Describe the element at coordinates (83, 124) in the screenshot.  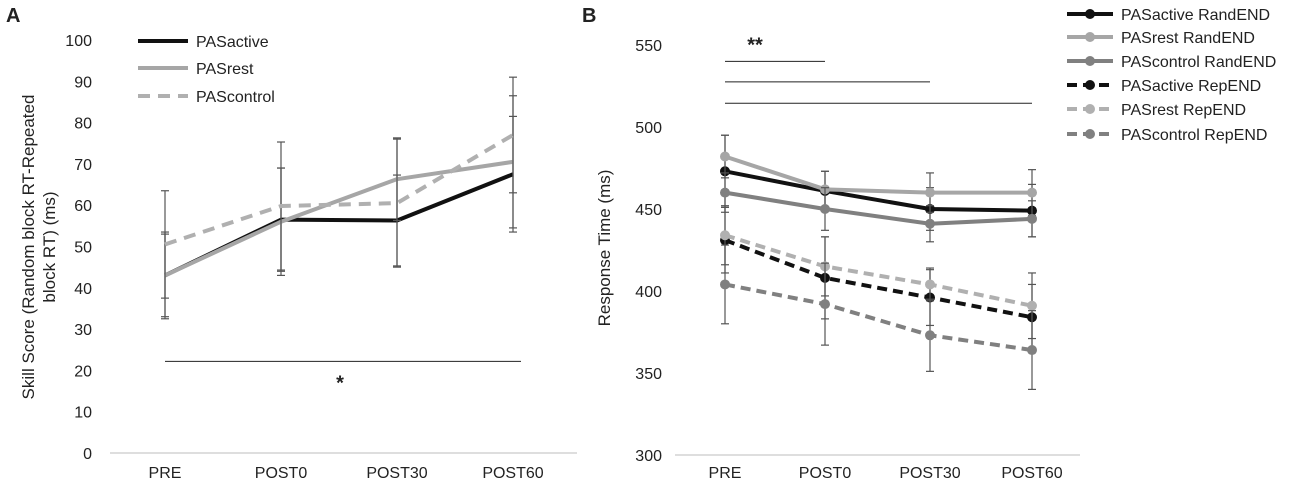
I see `panel-a-y-tick: 80` at that location.